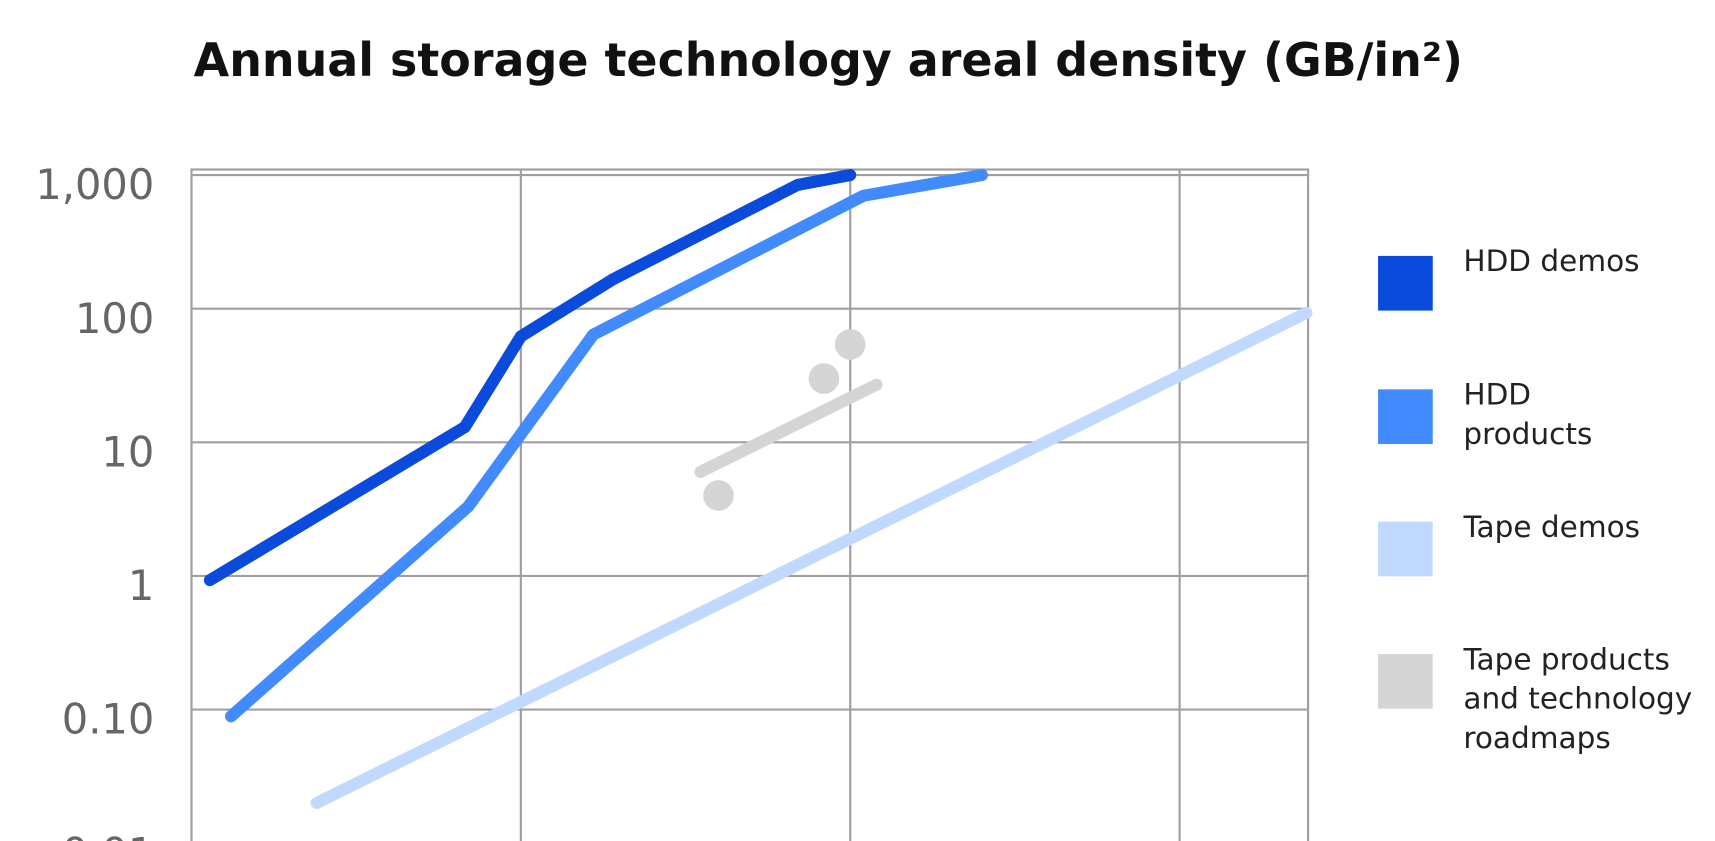  Describe the element at coordinates (141, 585) in the screenshot. I see `y-tick-label: 1` at that location.